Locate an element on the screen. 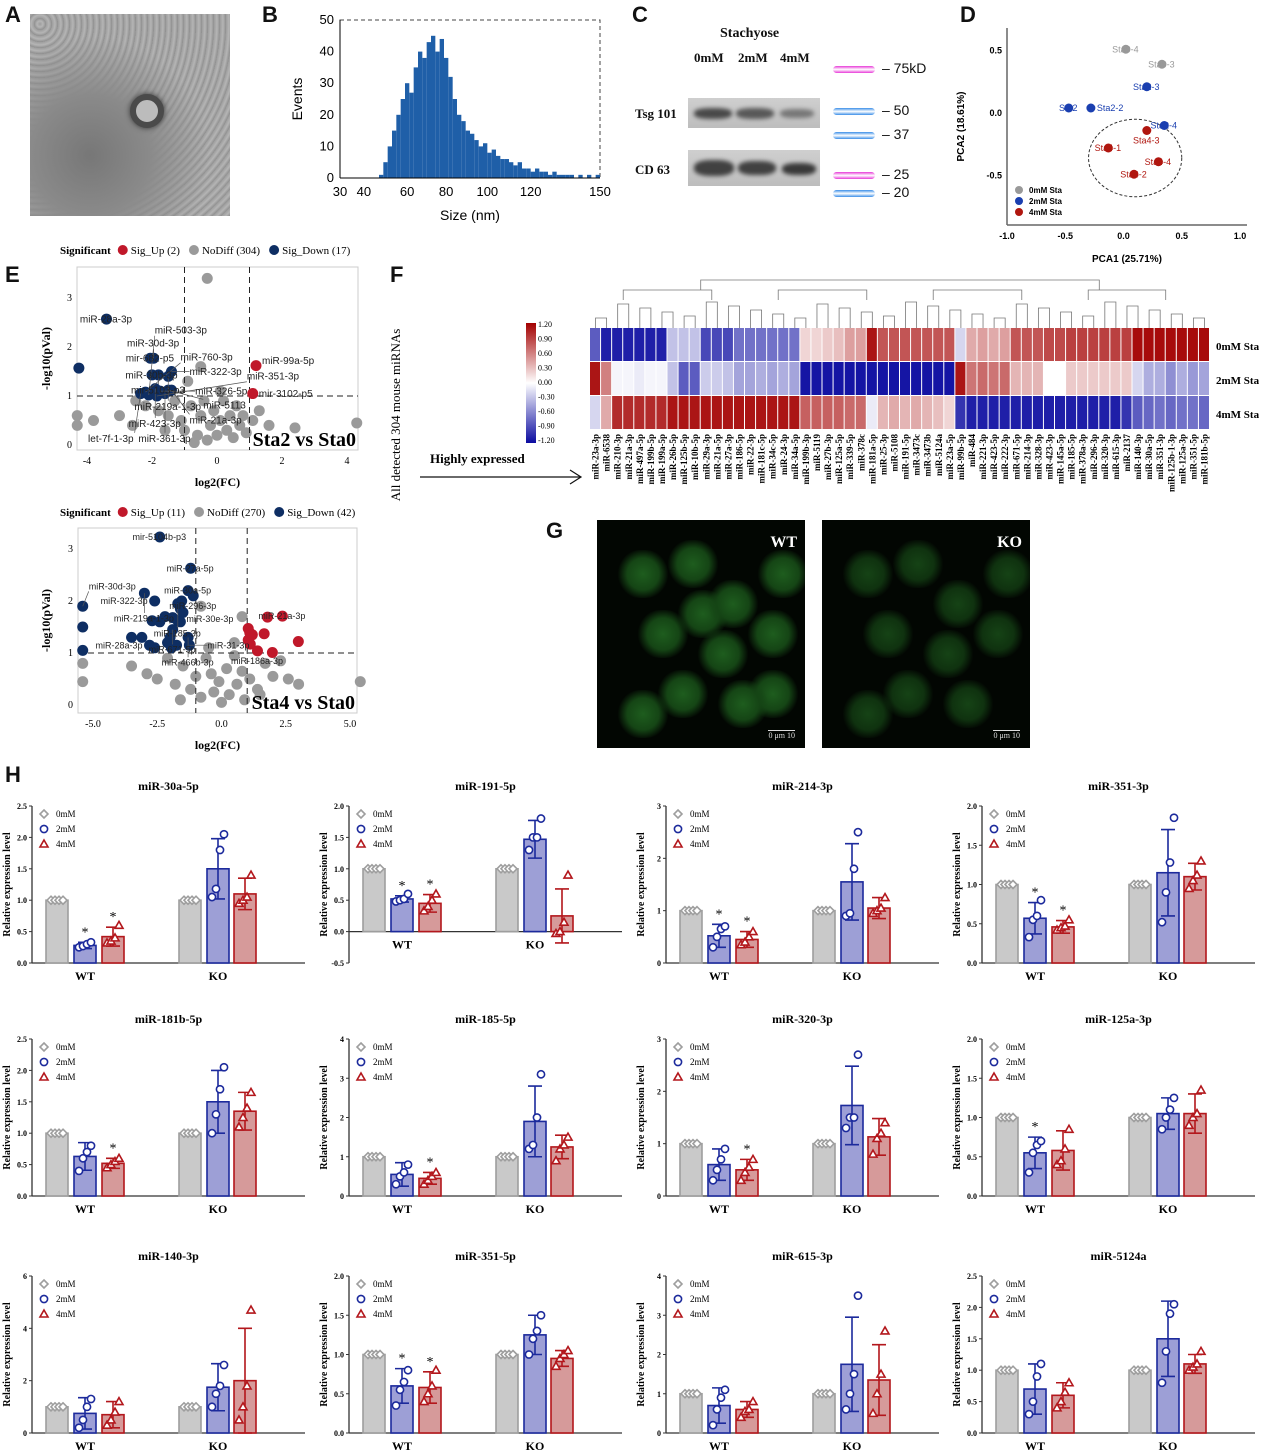  panel-label-a: A is located at coordinates (13, 14).